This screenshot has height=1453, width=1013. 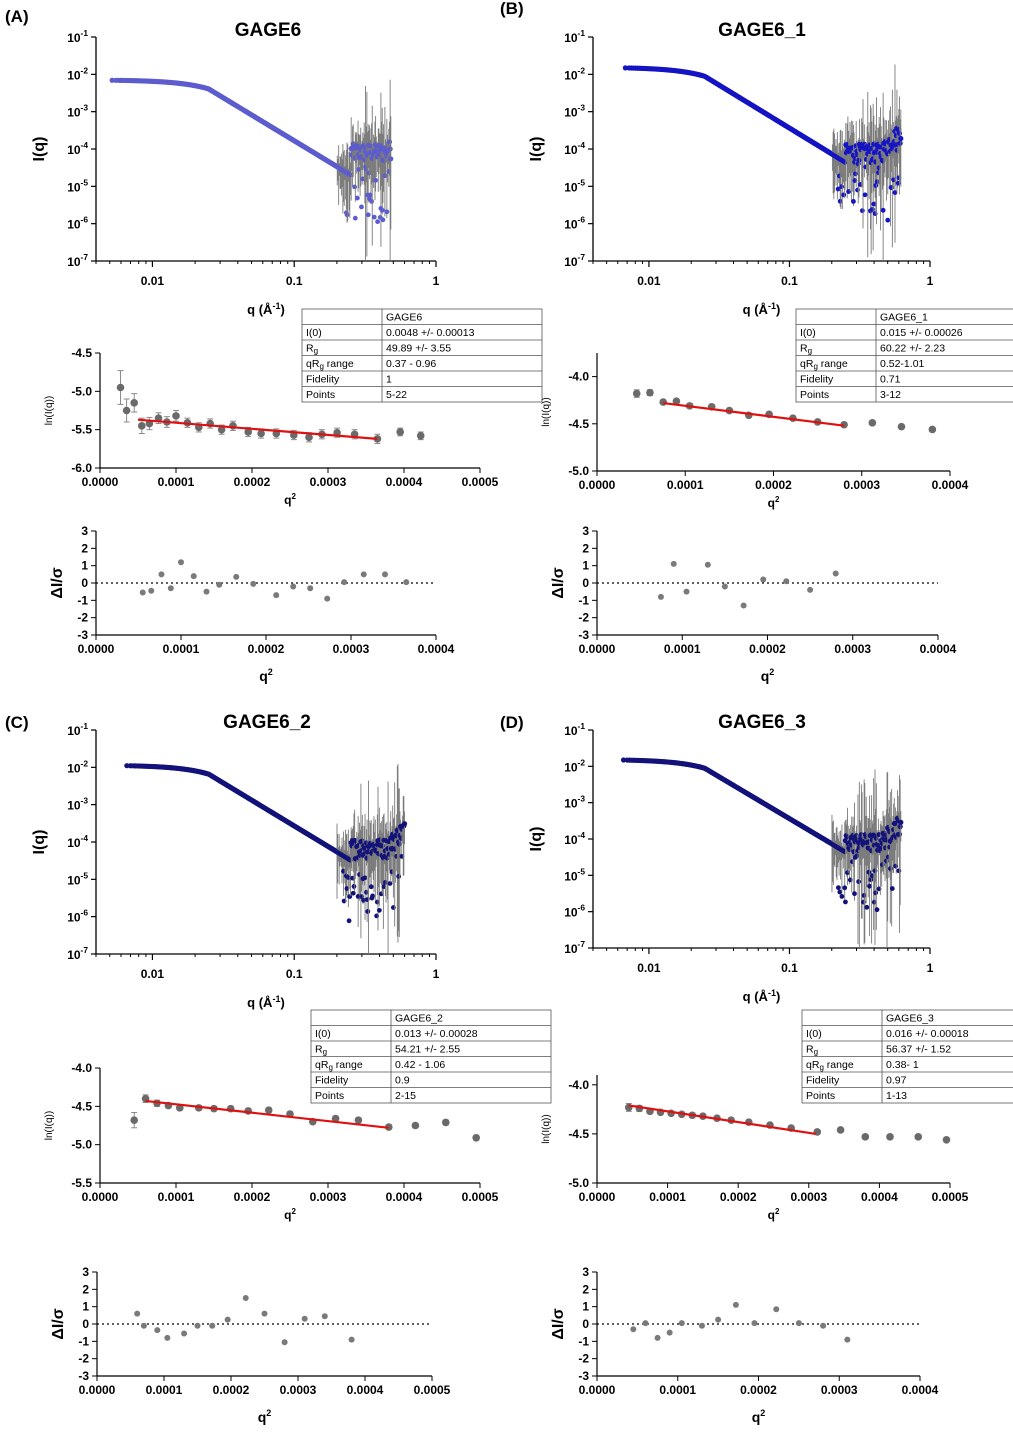 I want to click on panel-d-residual-ytick-label: -1, so click(x=583, y=1341).